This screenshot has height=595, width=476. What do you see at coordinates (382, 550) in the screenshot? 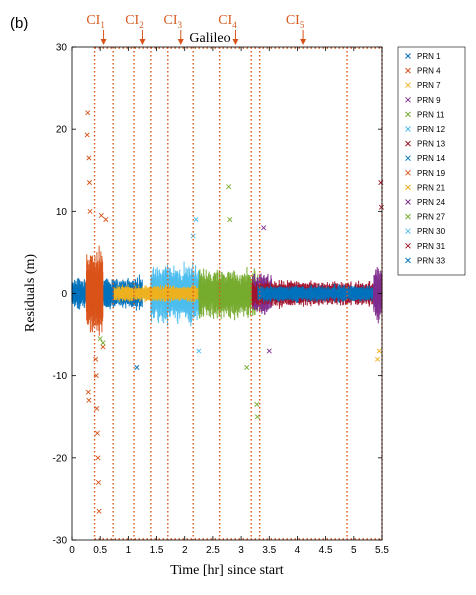
I see `x-tick-label: 5.5` at bounding box center [382, 550].